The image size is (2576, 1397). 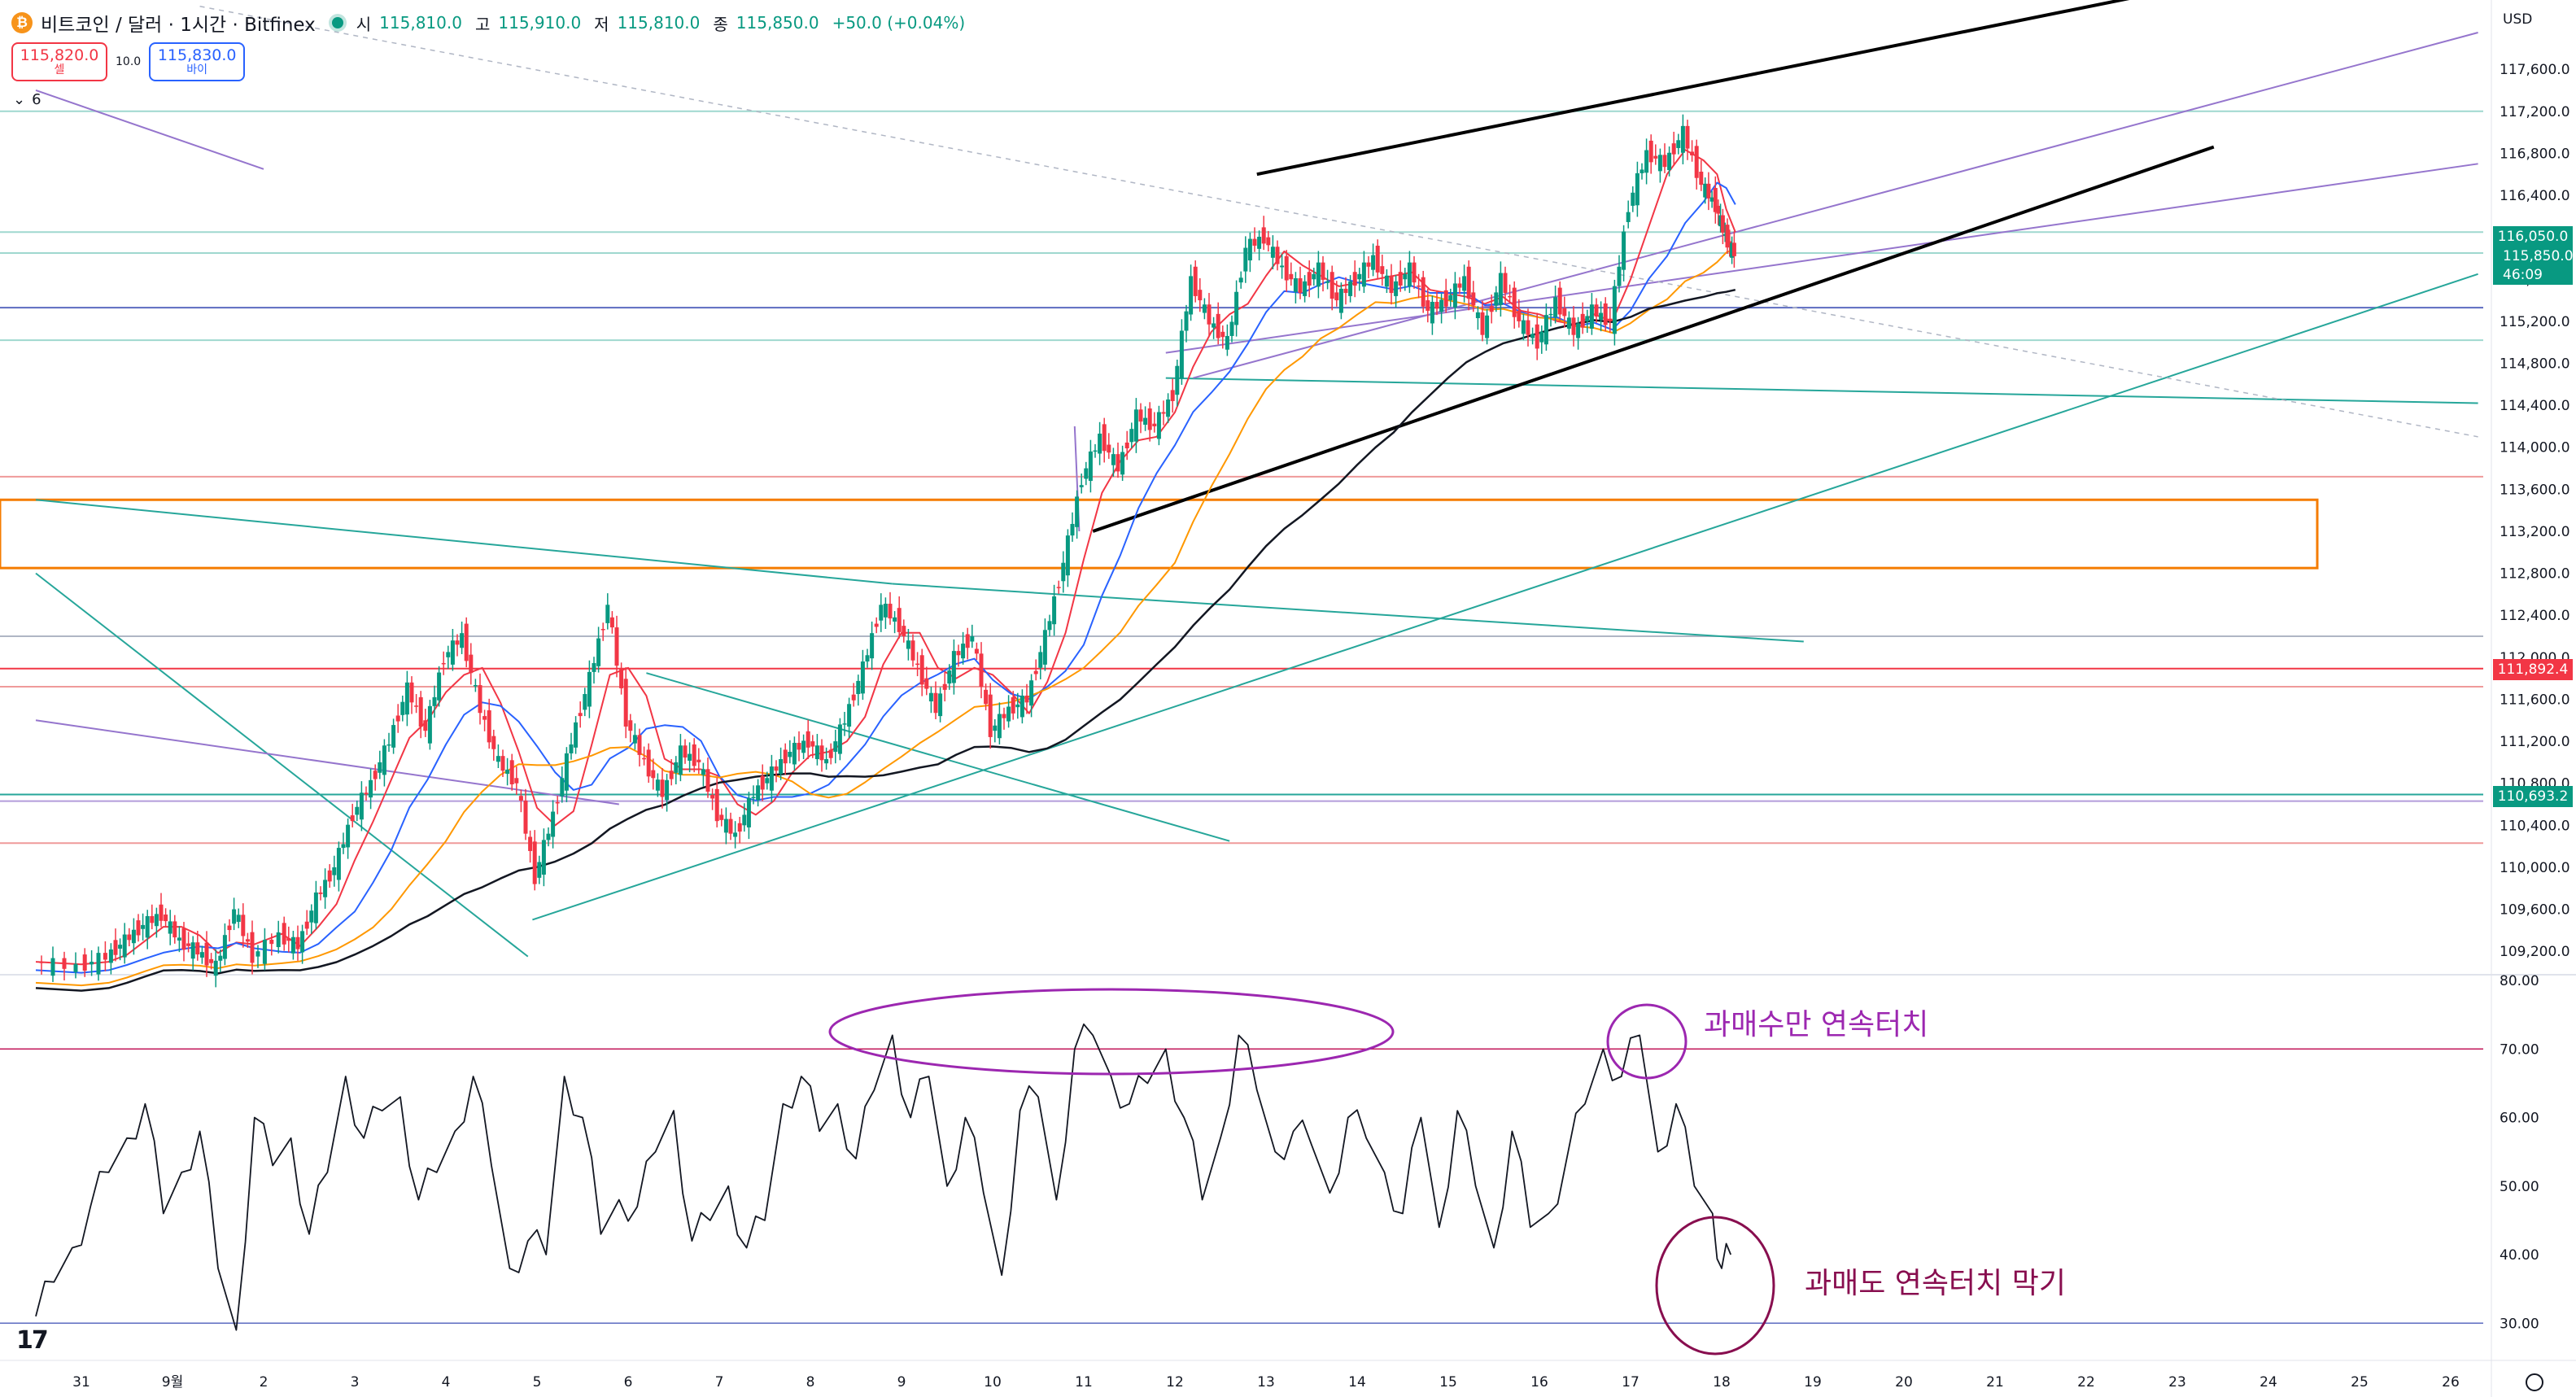 What do you see at coordinates (446, 1382) in the screenshot?
I see `time-axis-label: 4` at bounding box center [446, 1382].